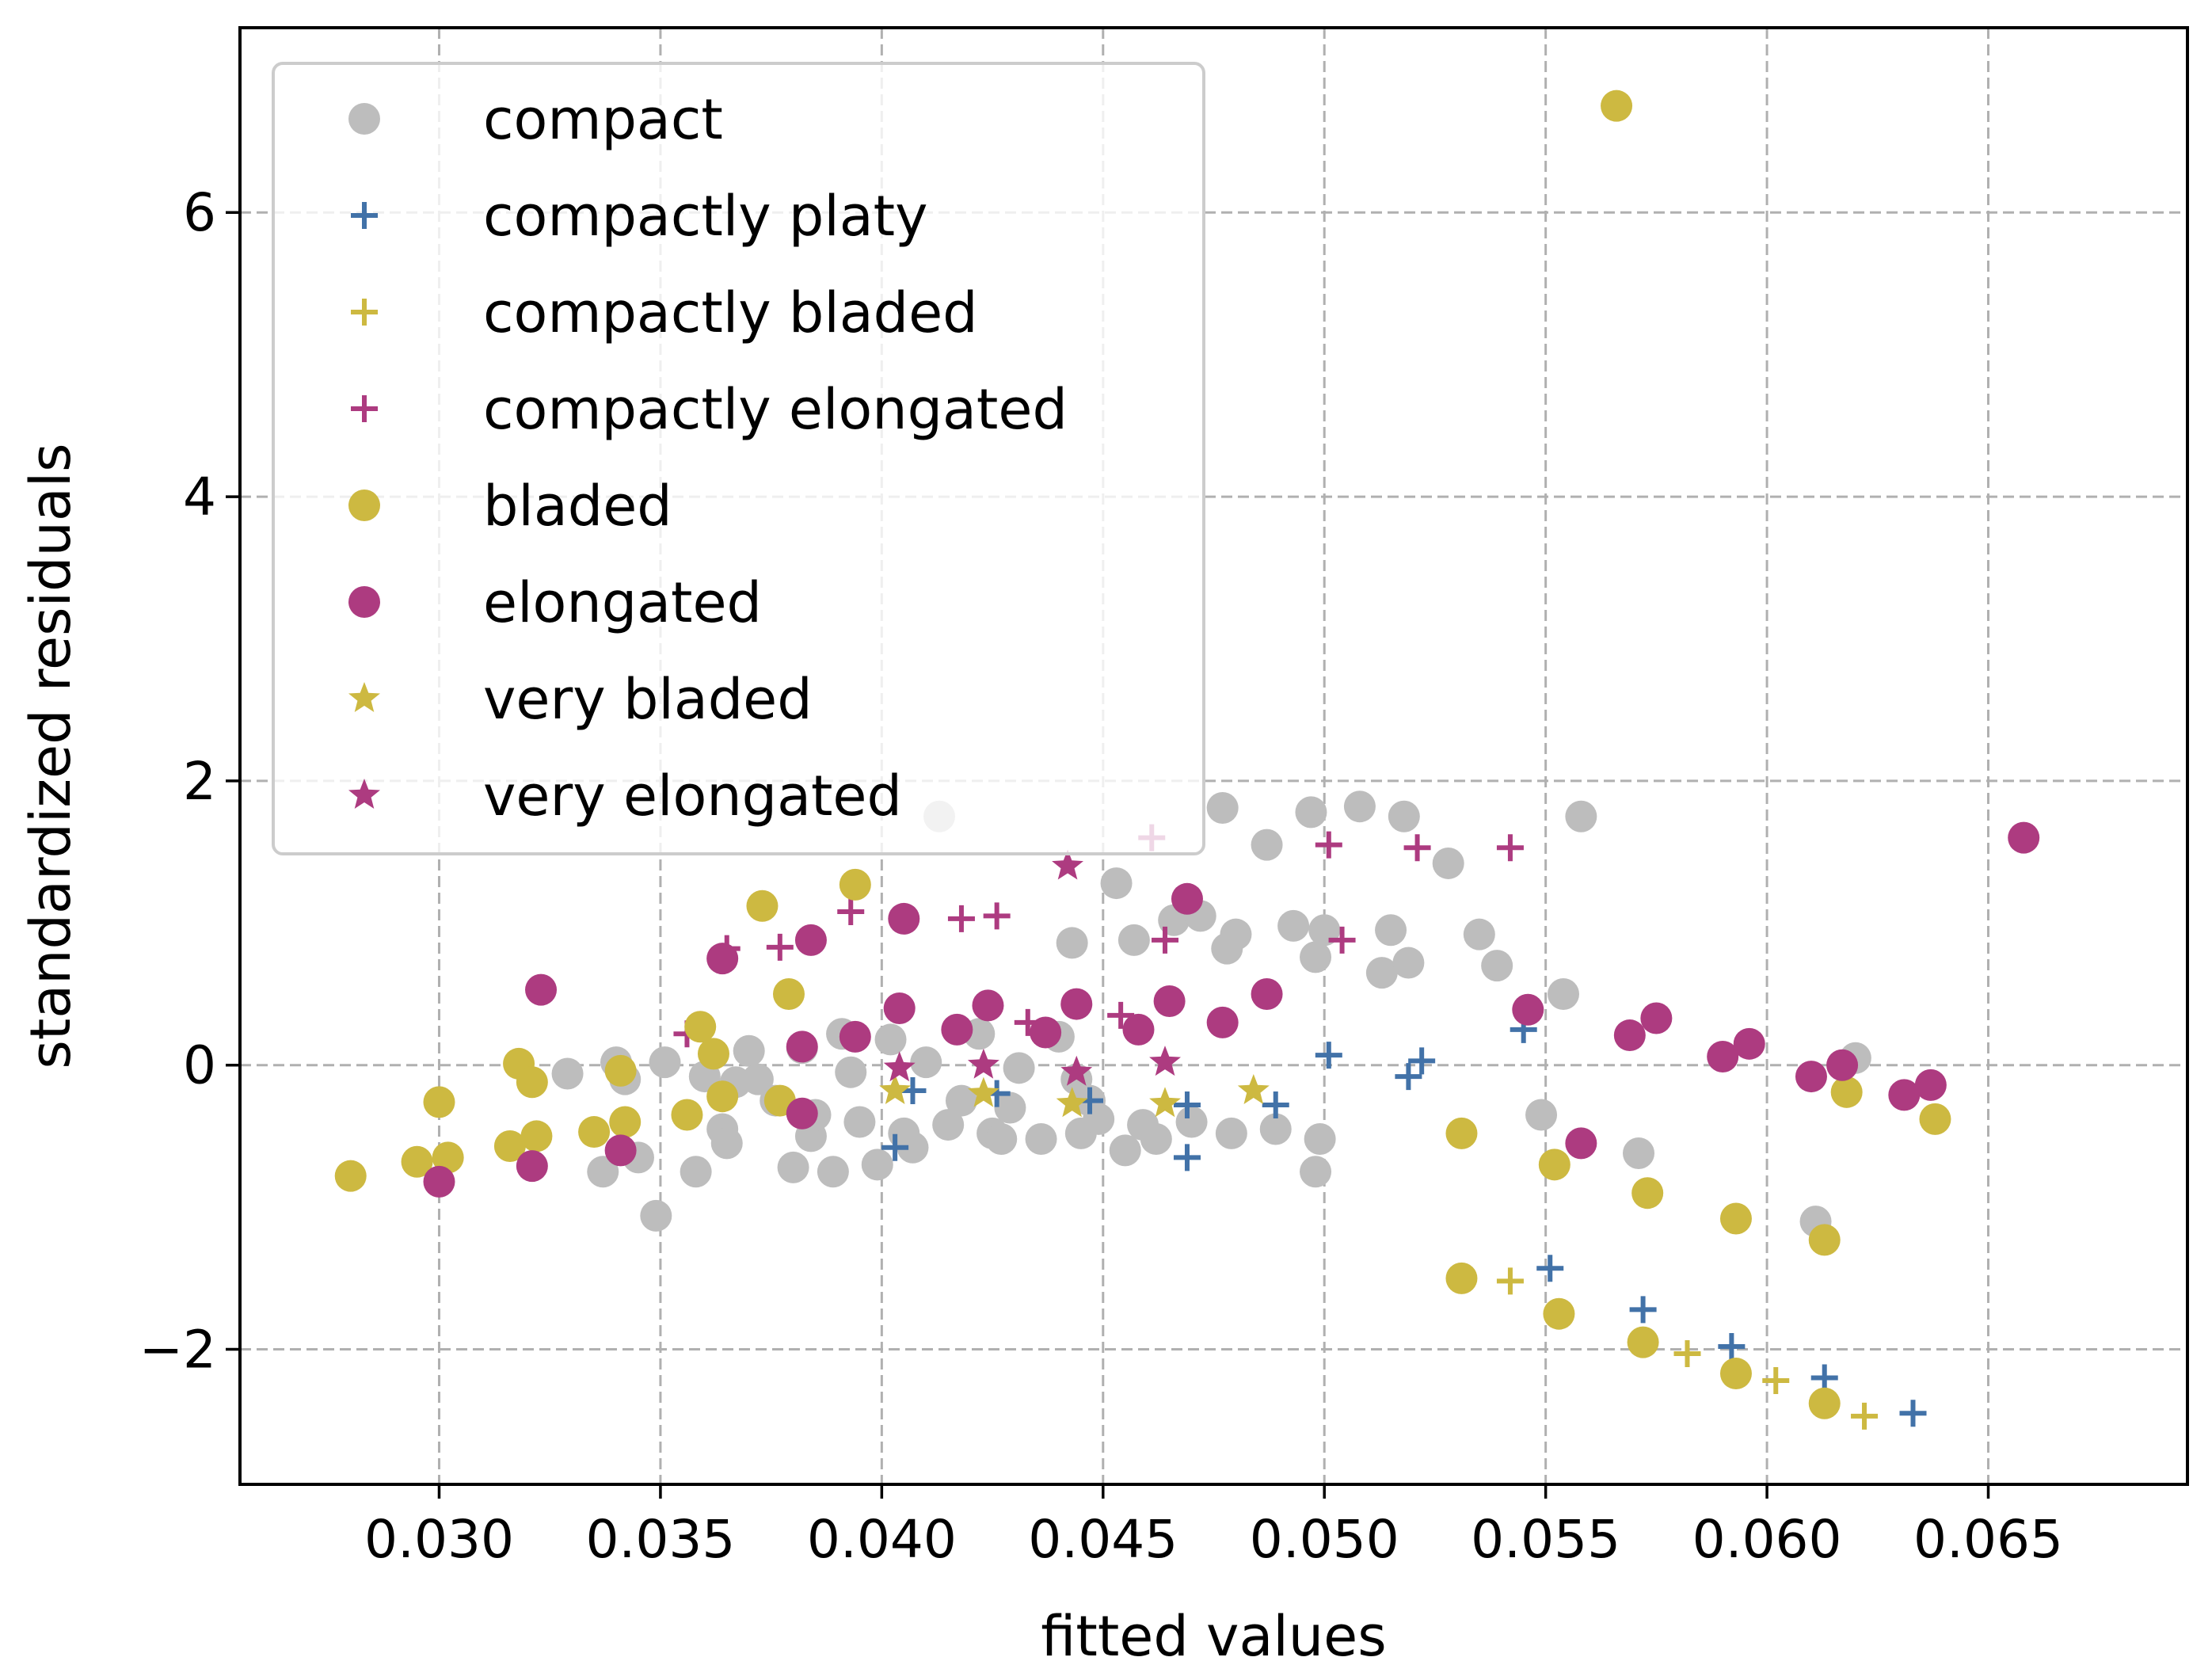 The height and width of the screenshot is (1680, 2212). I want to click on x-tick-label: 0.040, so click(882, 1539).